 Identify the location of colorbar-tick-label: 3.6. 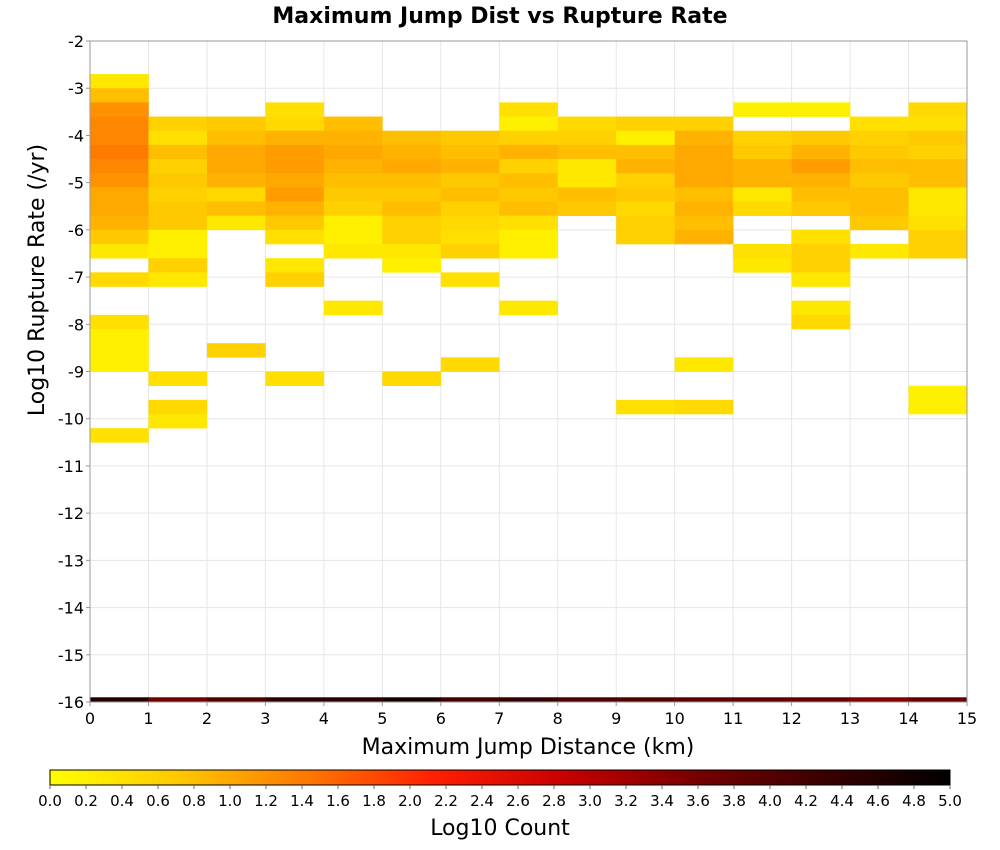
(698, 801).